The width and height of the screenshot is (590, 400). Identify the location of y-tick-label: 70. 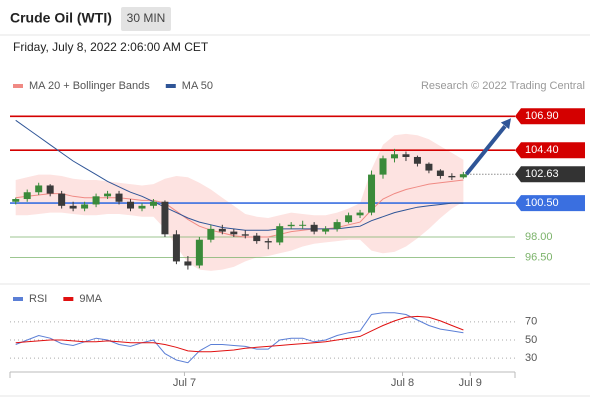
(531, 322).